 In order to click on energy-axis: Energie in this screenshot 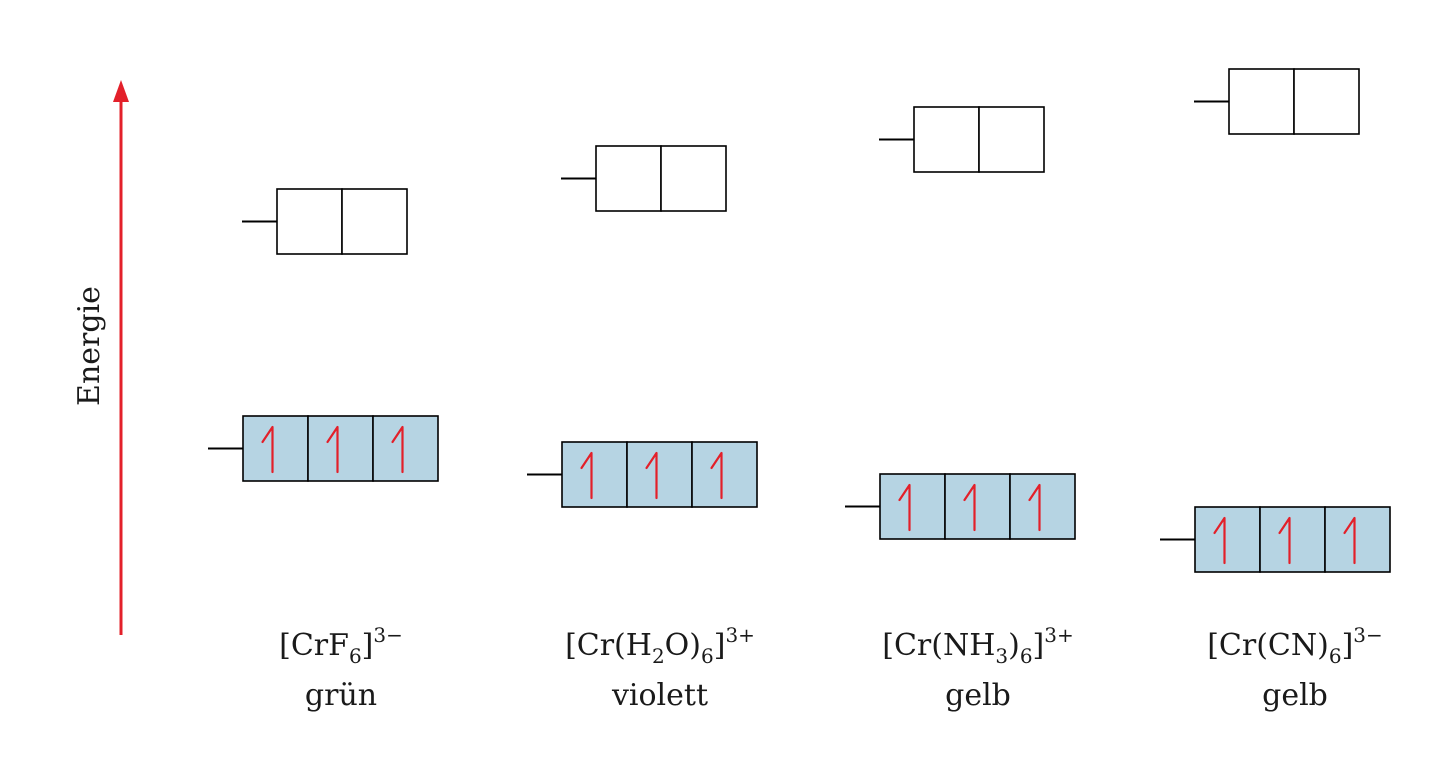, I will do `click(100, 357)`.